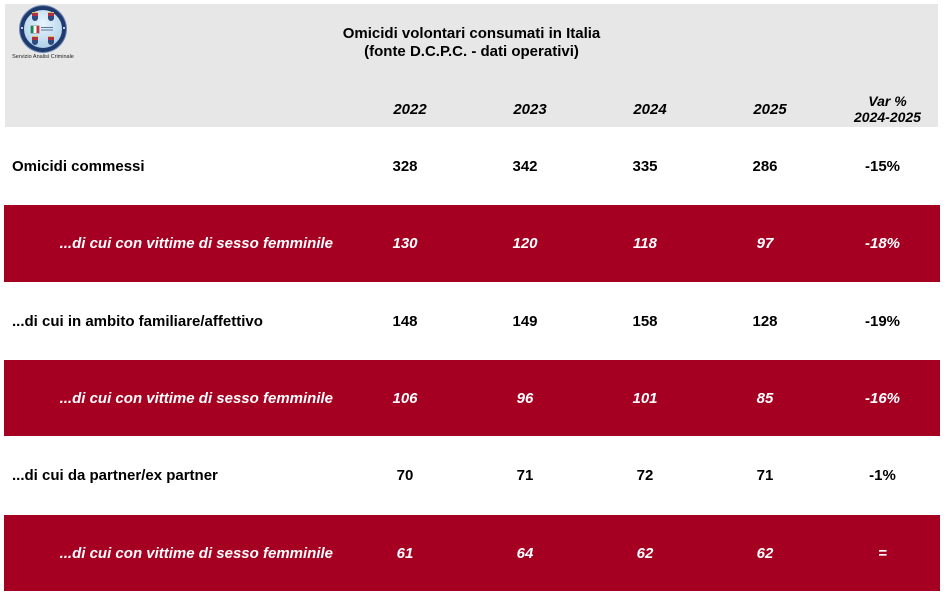  Describe the element at coordinates (405, 398) in the screenshot. I see `value-2022: 106` at that location.